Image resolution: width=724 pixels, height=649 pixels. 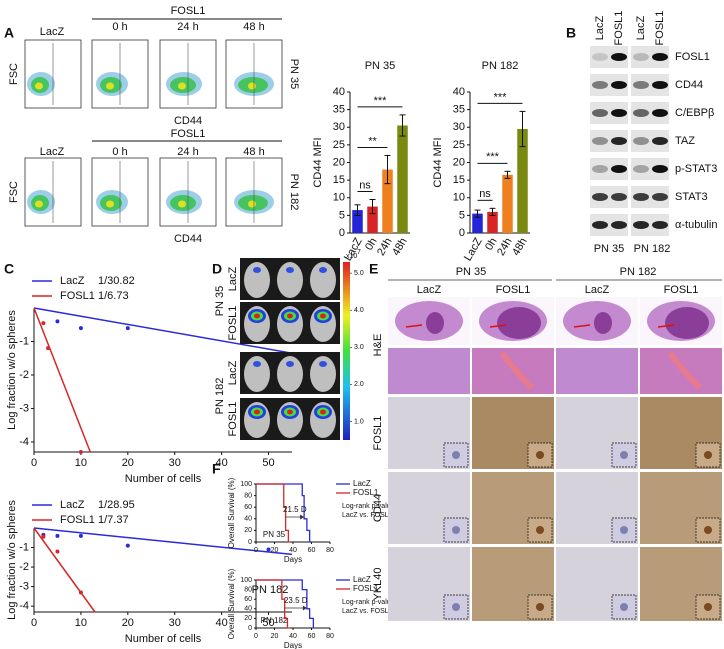 I want to click on group-label: PN 182, so click(x=220, y=396).